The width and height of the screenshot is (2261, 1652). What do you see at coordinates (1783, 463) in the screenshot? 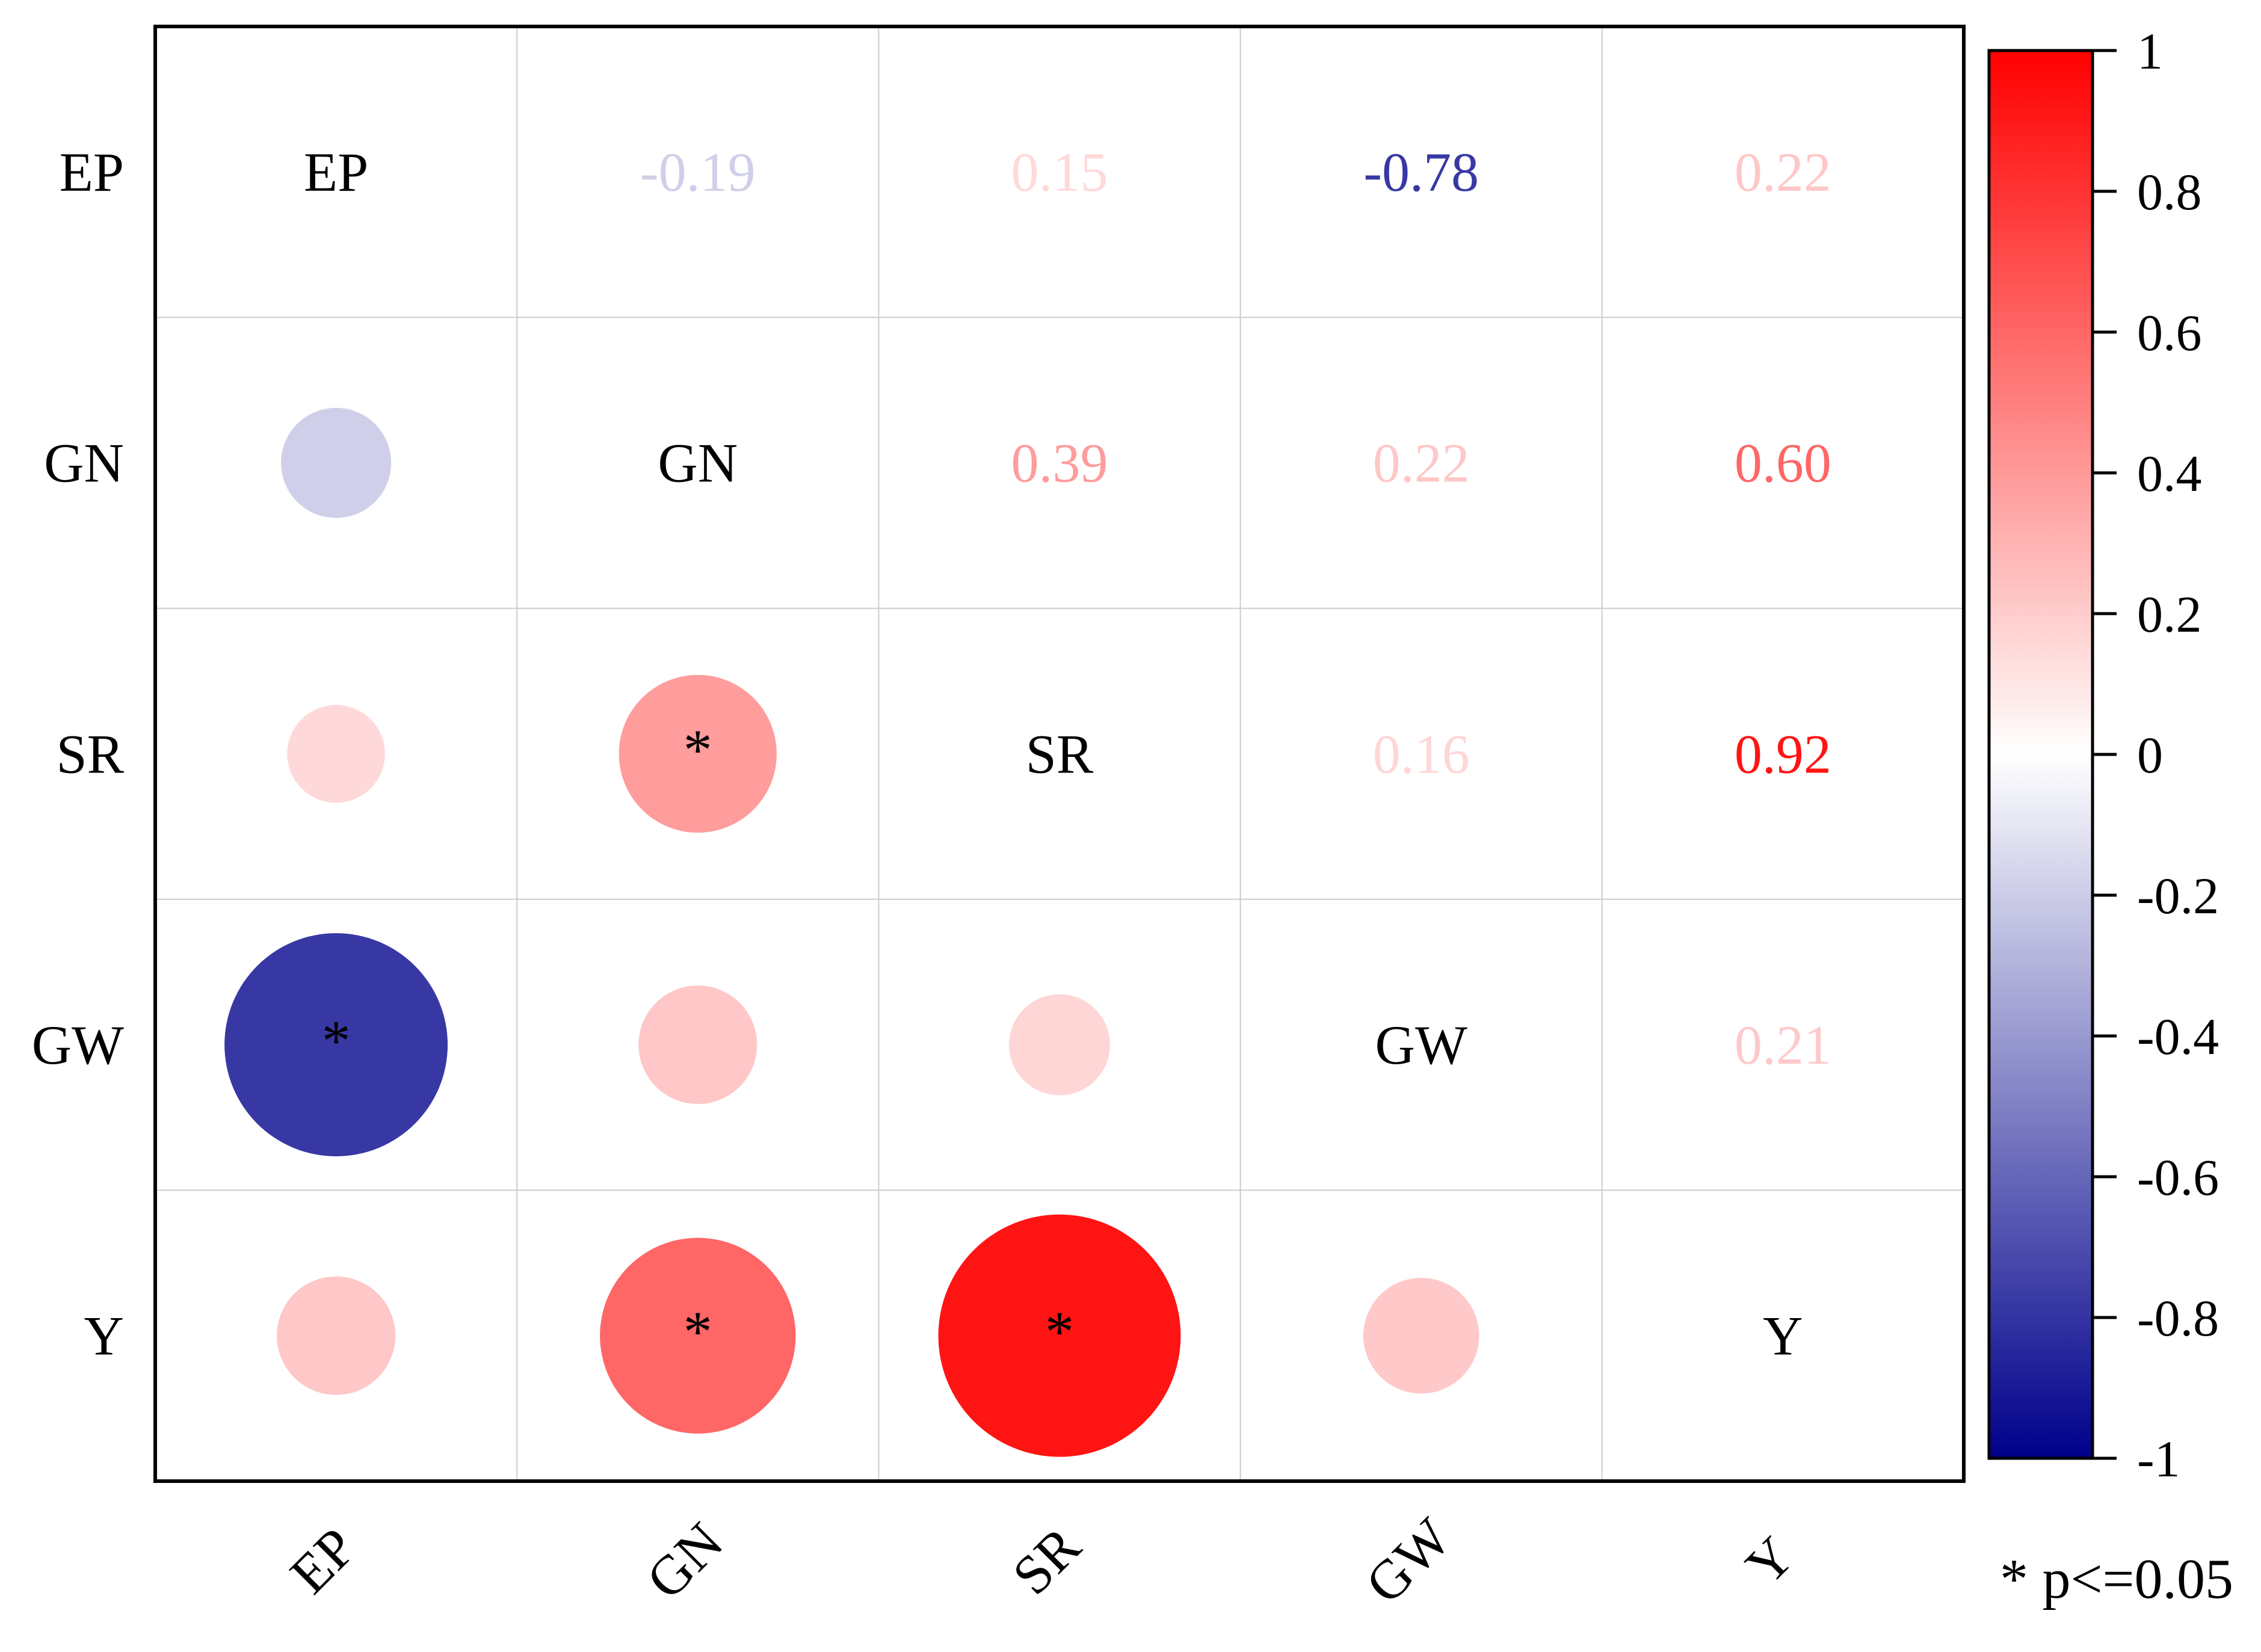
I see `correlation-value-label: 0.60` at bounding box center [1783, 463].